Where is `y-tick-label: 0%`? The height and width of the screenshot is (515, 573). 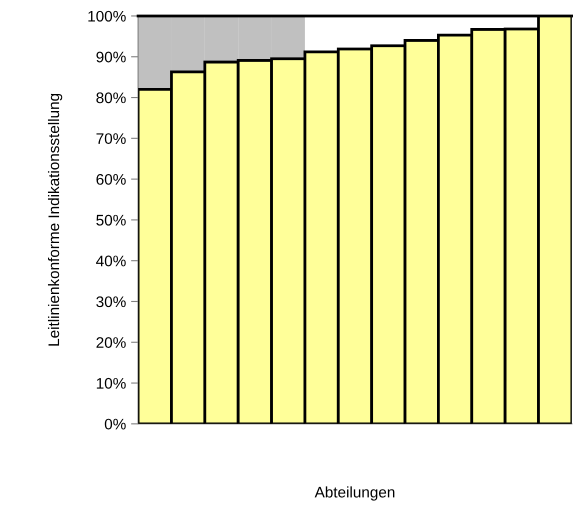
y-tick-label: 0% is located at coordinates (115, 424).